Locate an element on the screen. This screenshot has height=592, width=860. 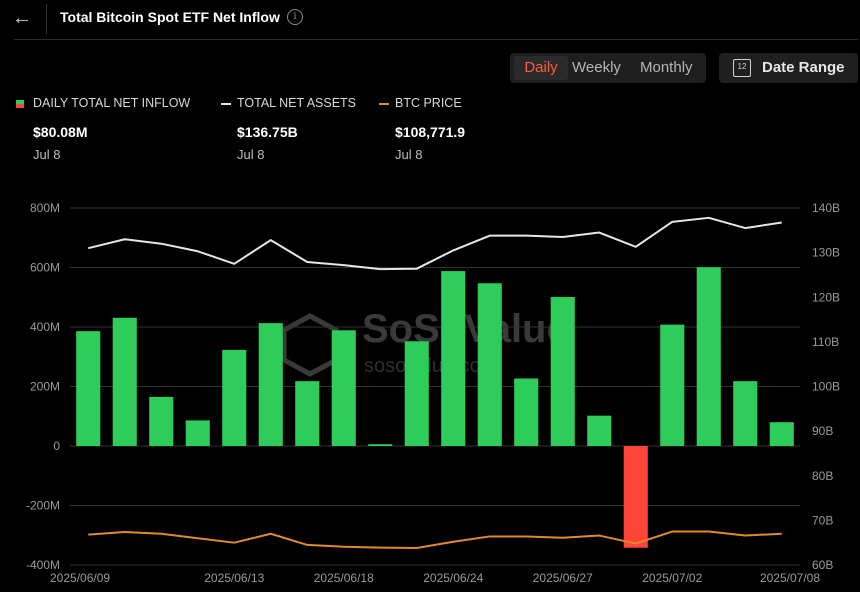
y-right-tick-label: 100B is located at coordinates (826, 387).